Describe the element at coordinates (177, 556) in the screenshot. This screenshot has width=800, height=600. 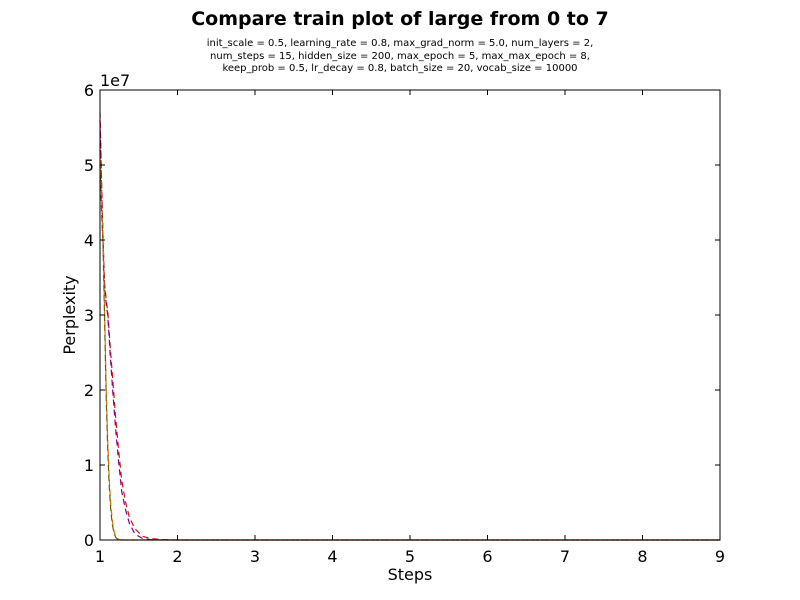
I see `x-tick-label: 2` at that location.